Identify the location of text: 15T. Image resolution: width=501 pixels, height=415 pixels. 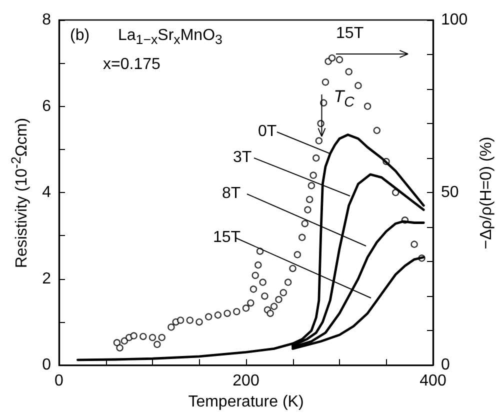
(227, 237).